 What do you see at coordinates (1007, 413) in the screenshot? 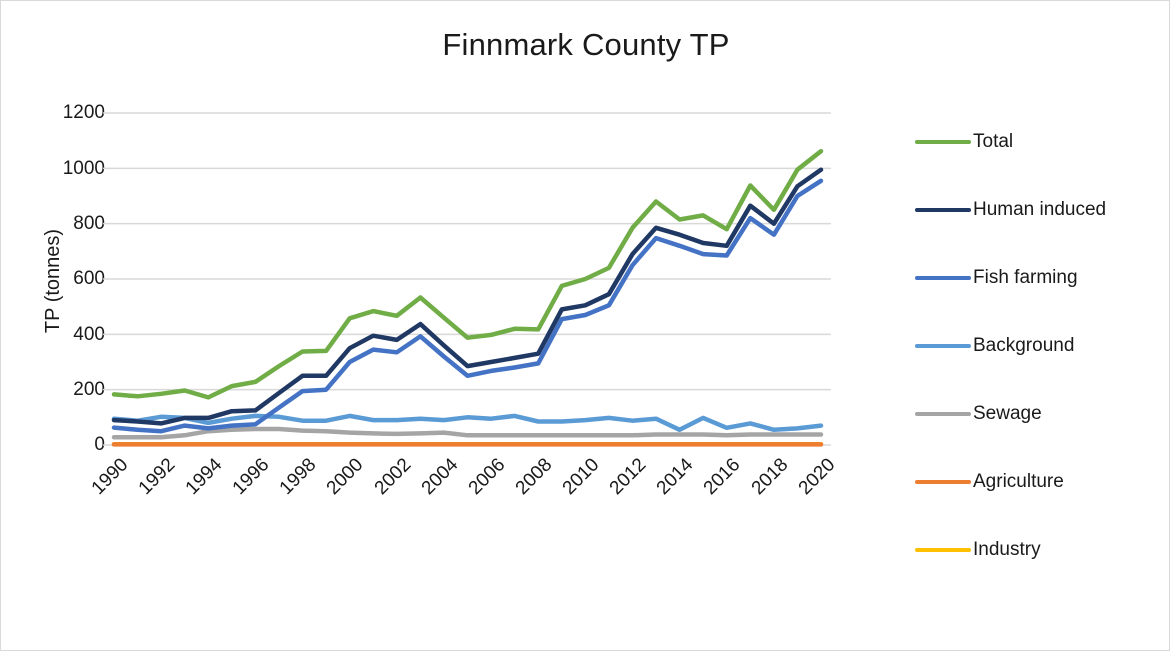
I see `legend-label: Sewage` at bounding box center [1007, 413].